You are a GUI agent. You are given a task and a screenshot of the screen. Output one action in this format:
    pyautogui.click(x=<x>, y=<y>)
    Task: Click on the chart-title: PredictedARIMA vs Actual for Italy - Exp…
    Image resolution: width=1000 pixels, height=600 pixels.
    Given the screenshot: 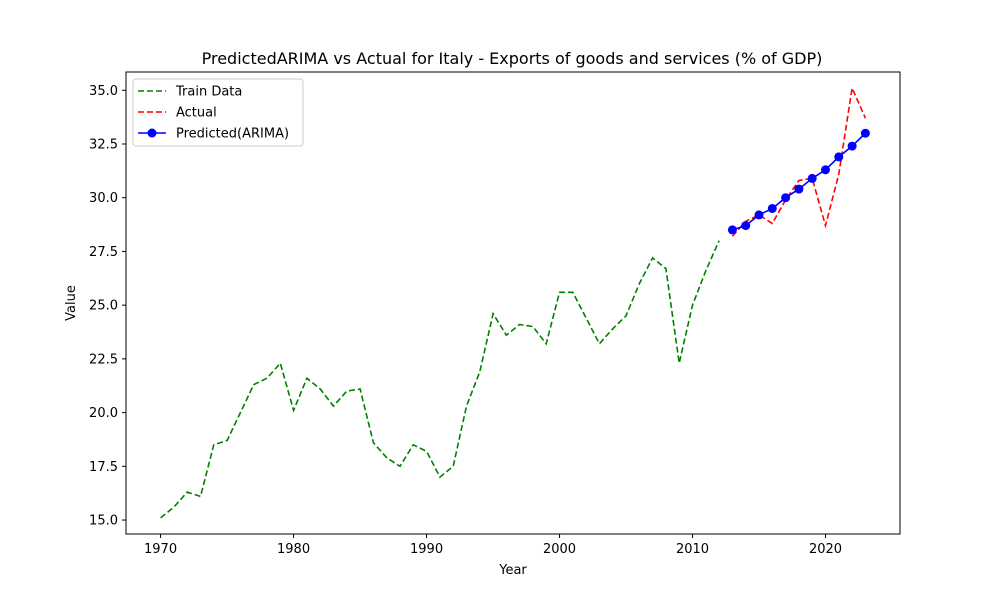 What is the action you would take?
    pyautogui.click(x=512, y=58)
    